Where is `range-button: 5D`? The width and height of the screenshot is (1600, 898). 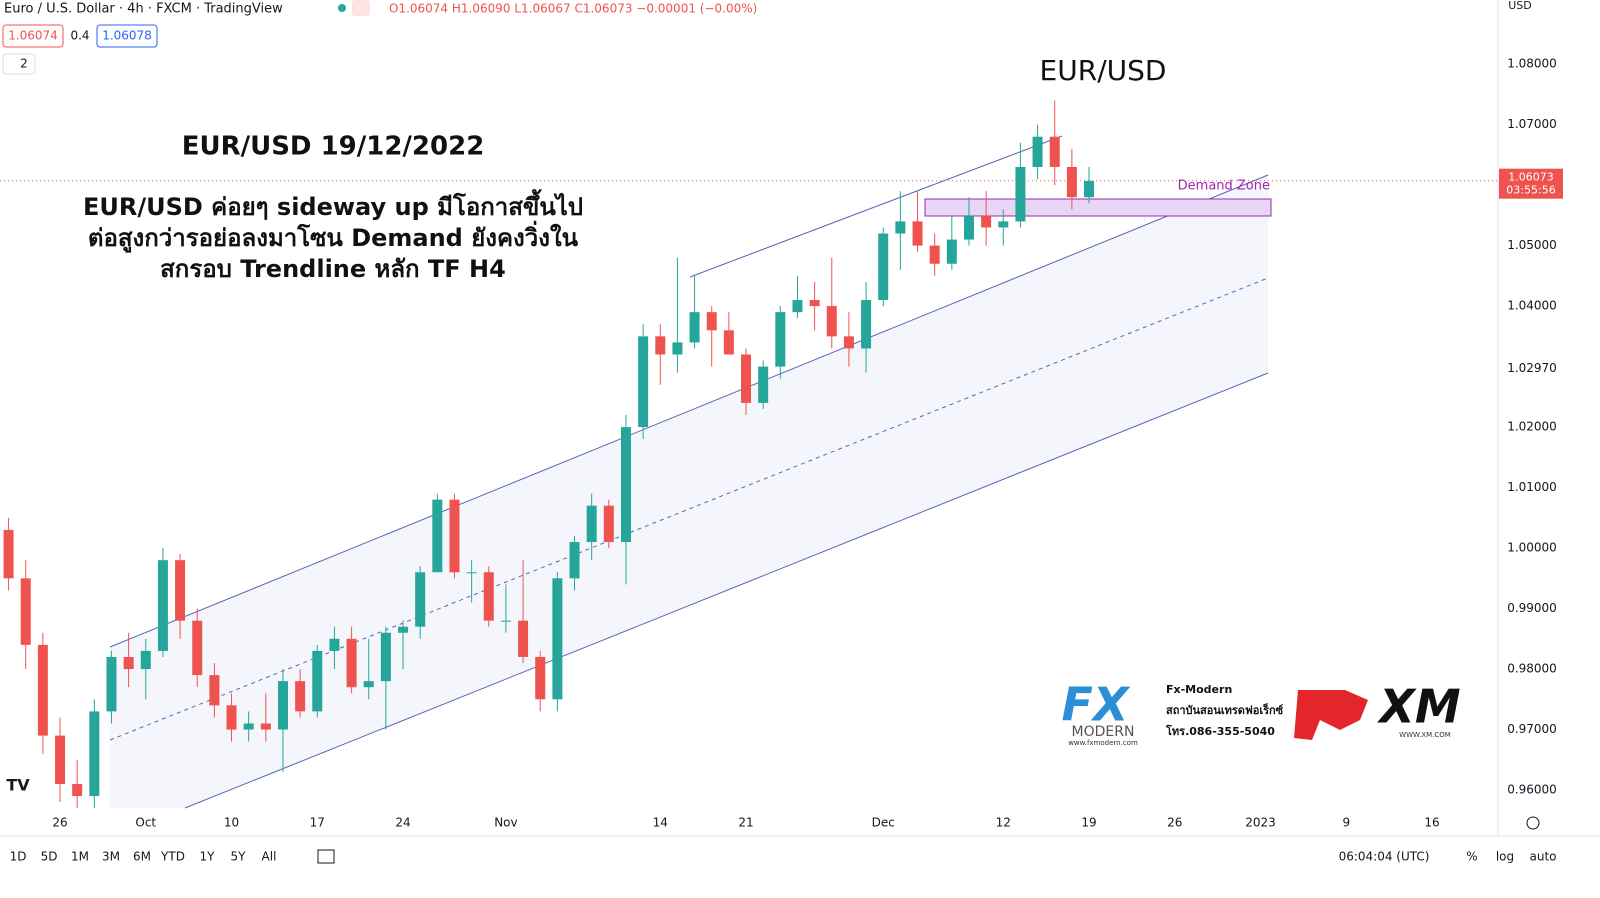 range-button: 5D is located at coordinates (49, 857).